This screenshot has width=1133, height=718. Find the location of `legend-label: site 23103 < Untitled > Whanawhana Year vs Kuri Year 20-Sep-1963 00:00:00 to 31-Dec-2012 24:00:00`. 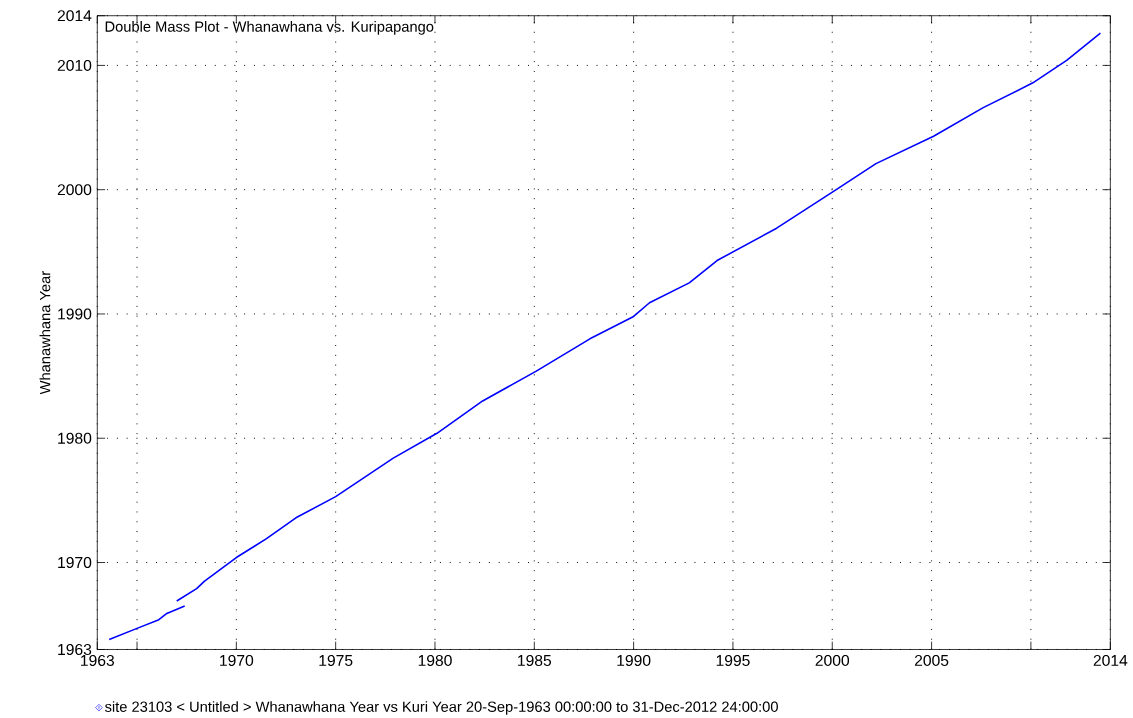

legend-label: site 23103 < Untitled > Whanawhana Year vs Kuri Year 20-Sep-1963 00:00:00 to 31-Dec-2012 24:00:00 is located at coordinates (441, 708).